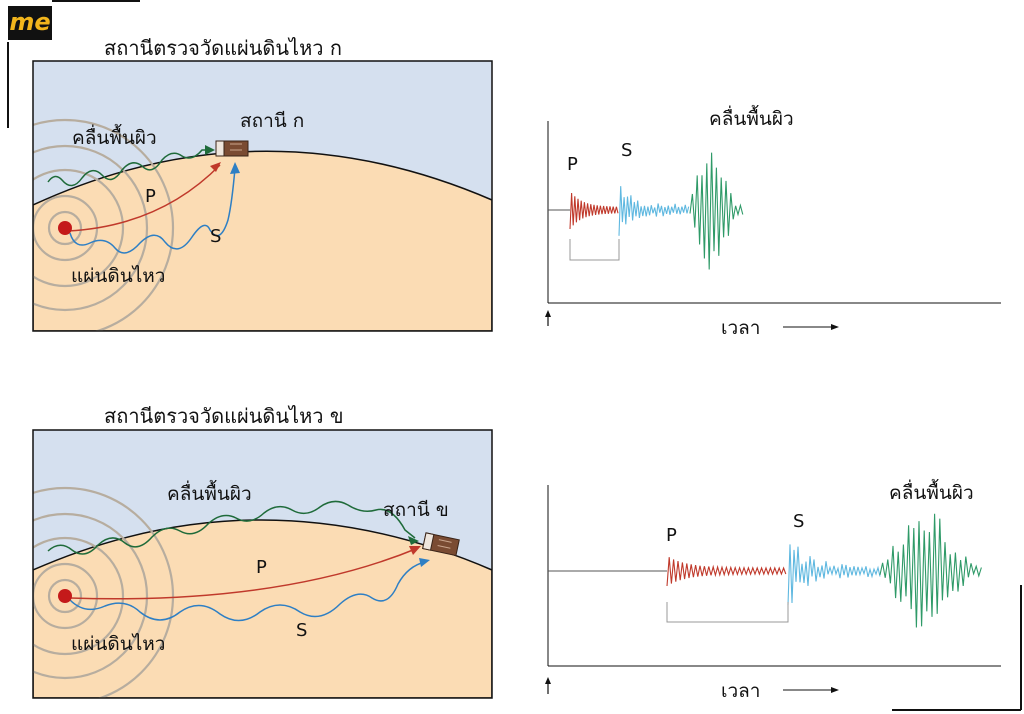  What do you see at coordinates (232, 148) in the screenshot?
I see `station-a` at bounding box center [232, 148].